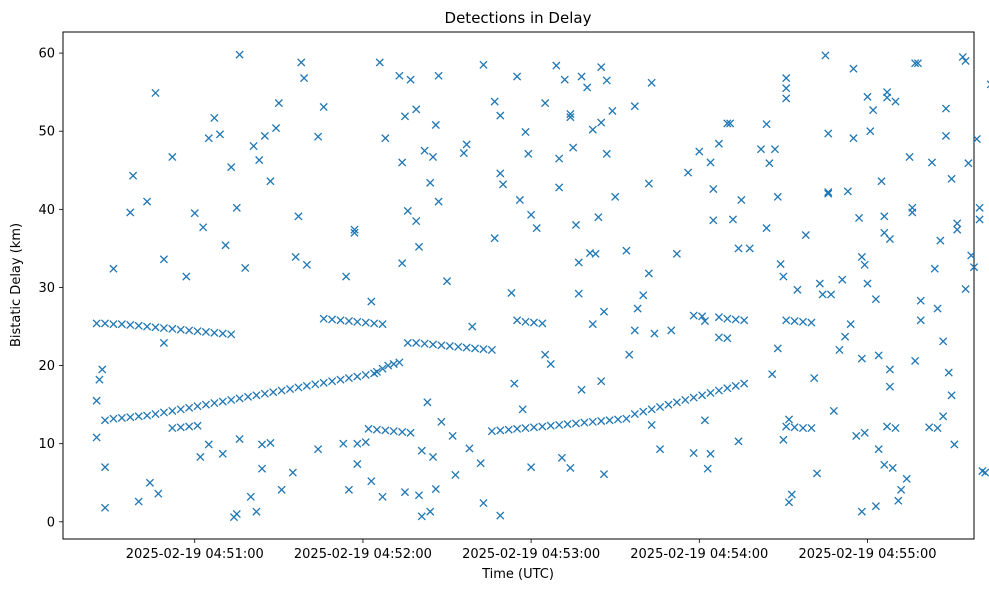 The width and height of the screenshot is (989, 590). Describe the element at coordinates (46, 54) in the screenshot. I see `y-tick-label: 60` at that location.